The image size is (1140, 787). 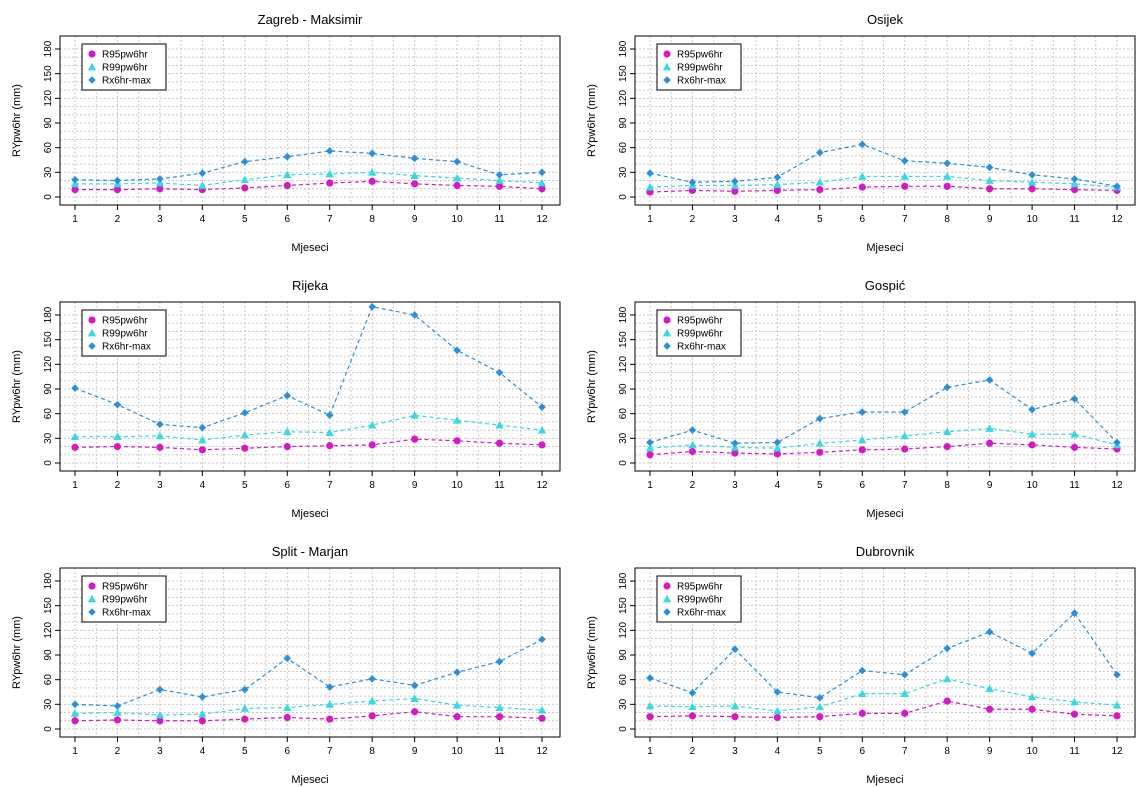 What do you see at coordinates (330, 219) in the screenshot?
I see `x-tick-label: 7` at bounding box center [330, 219].